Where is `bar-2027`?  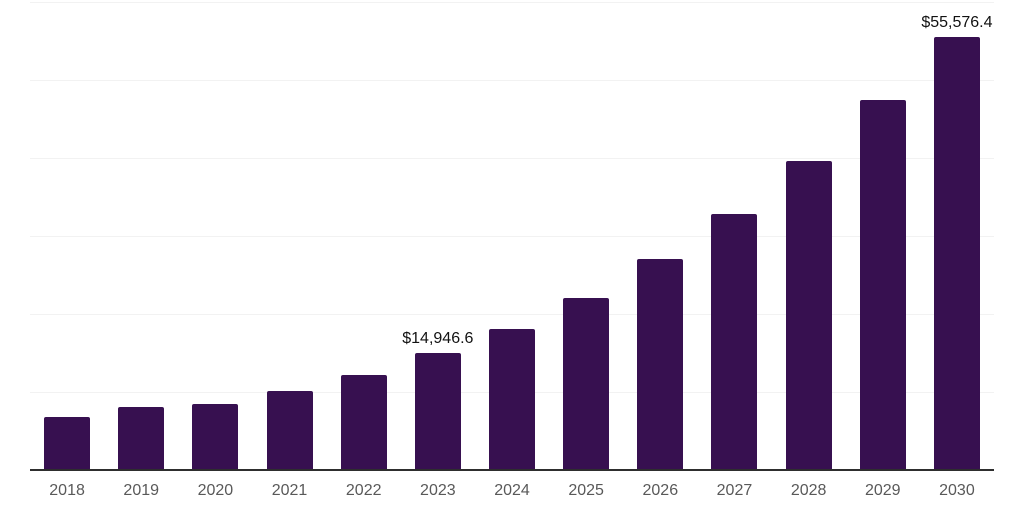 bar-2027 is located at coordinates (734, 341).